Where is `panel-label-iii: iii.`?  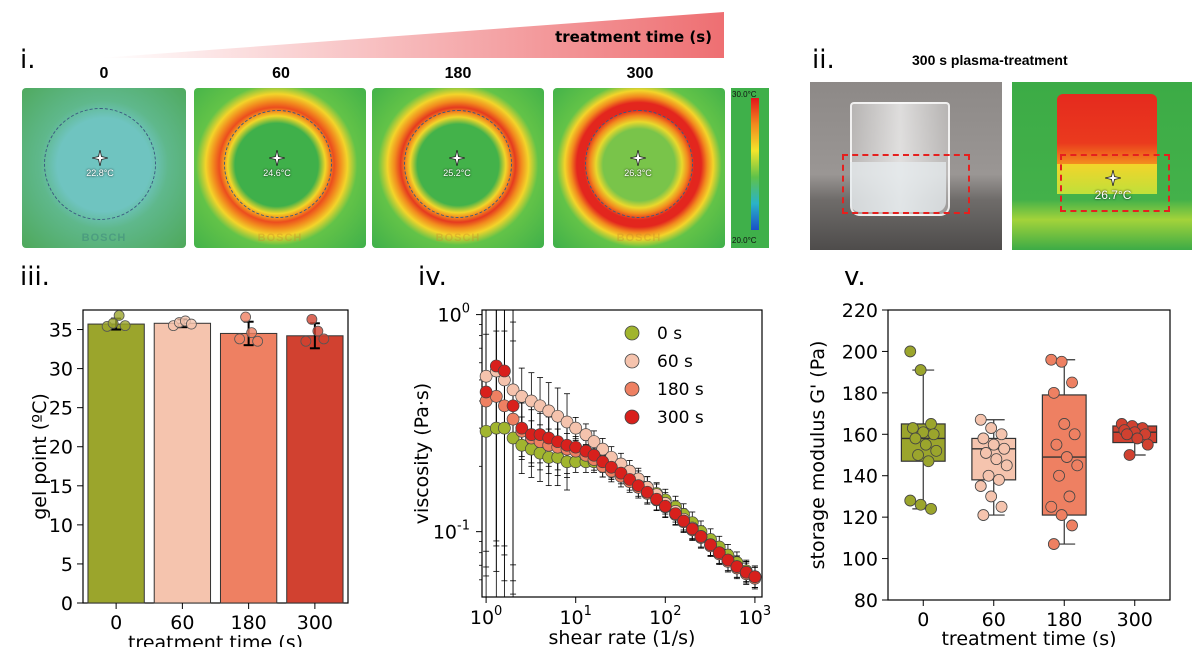
panel-label-iii: iii. is located at coordinates (35, 277).